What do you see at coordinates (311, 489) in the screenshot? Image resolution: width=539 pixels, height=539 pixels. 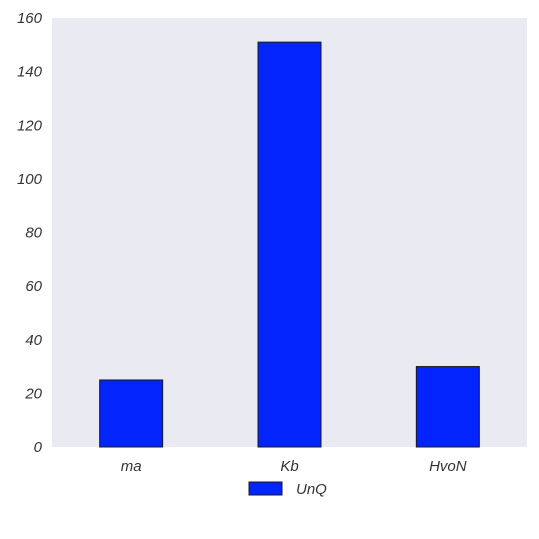 I see `legend-label: UnQ` at bounding box center [311, 489].